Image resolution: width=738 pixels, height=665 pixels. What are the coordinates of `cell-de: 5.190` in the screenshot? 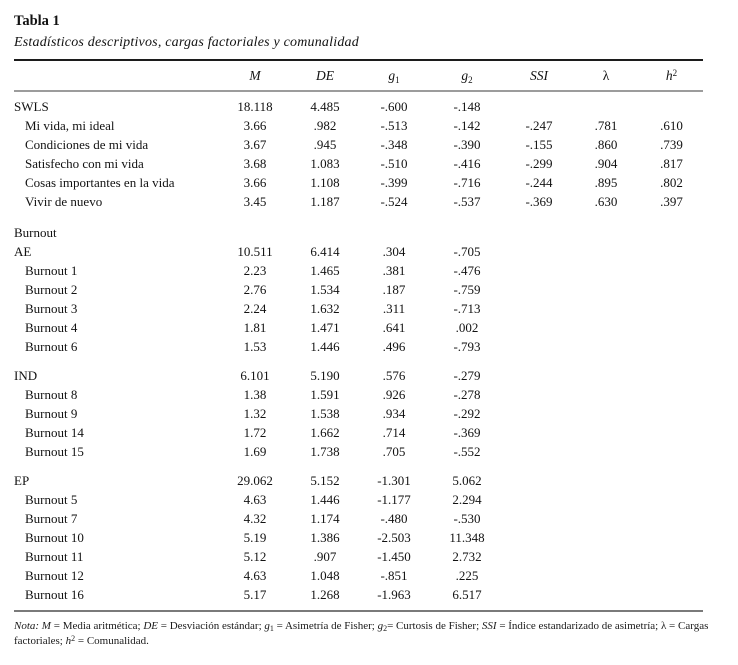 It's located at (325, 375).